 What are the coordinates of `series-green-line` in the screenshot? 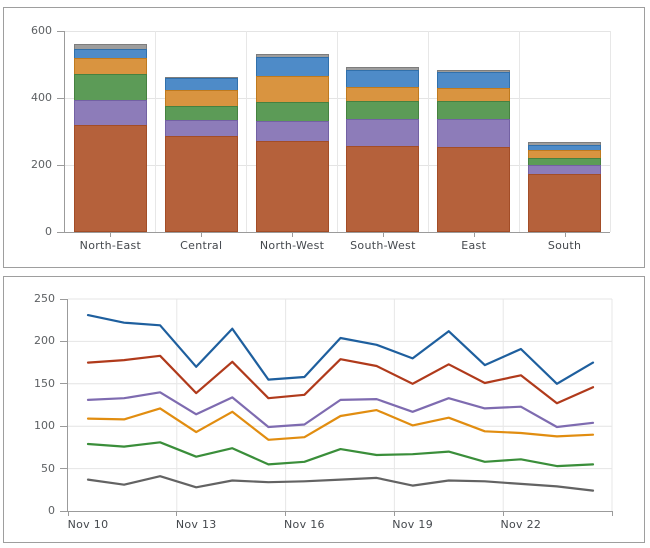 It's located at (340, 454).